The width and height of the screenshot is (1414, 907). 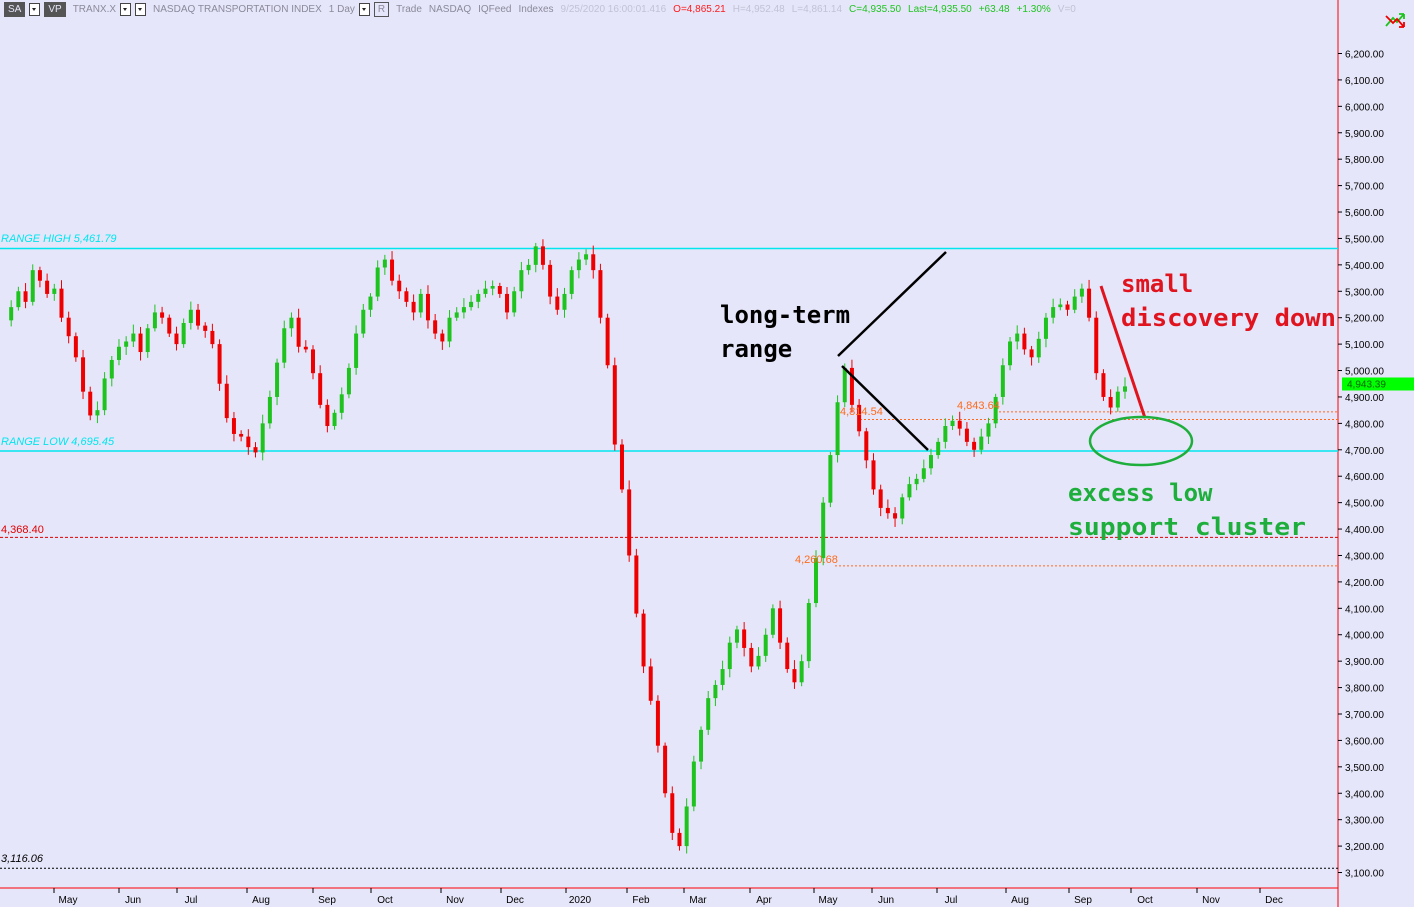 What do you see at coordinates (1020, 900) in the screenshot?
I see `time-tick-label: Aug` at bounding box center [1020, 900].